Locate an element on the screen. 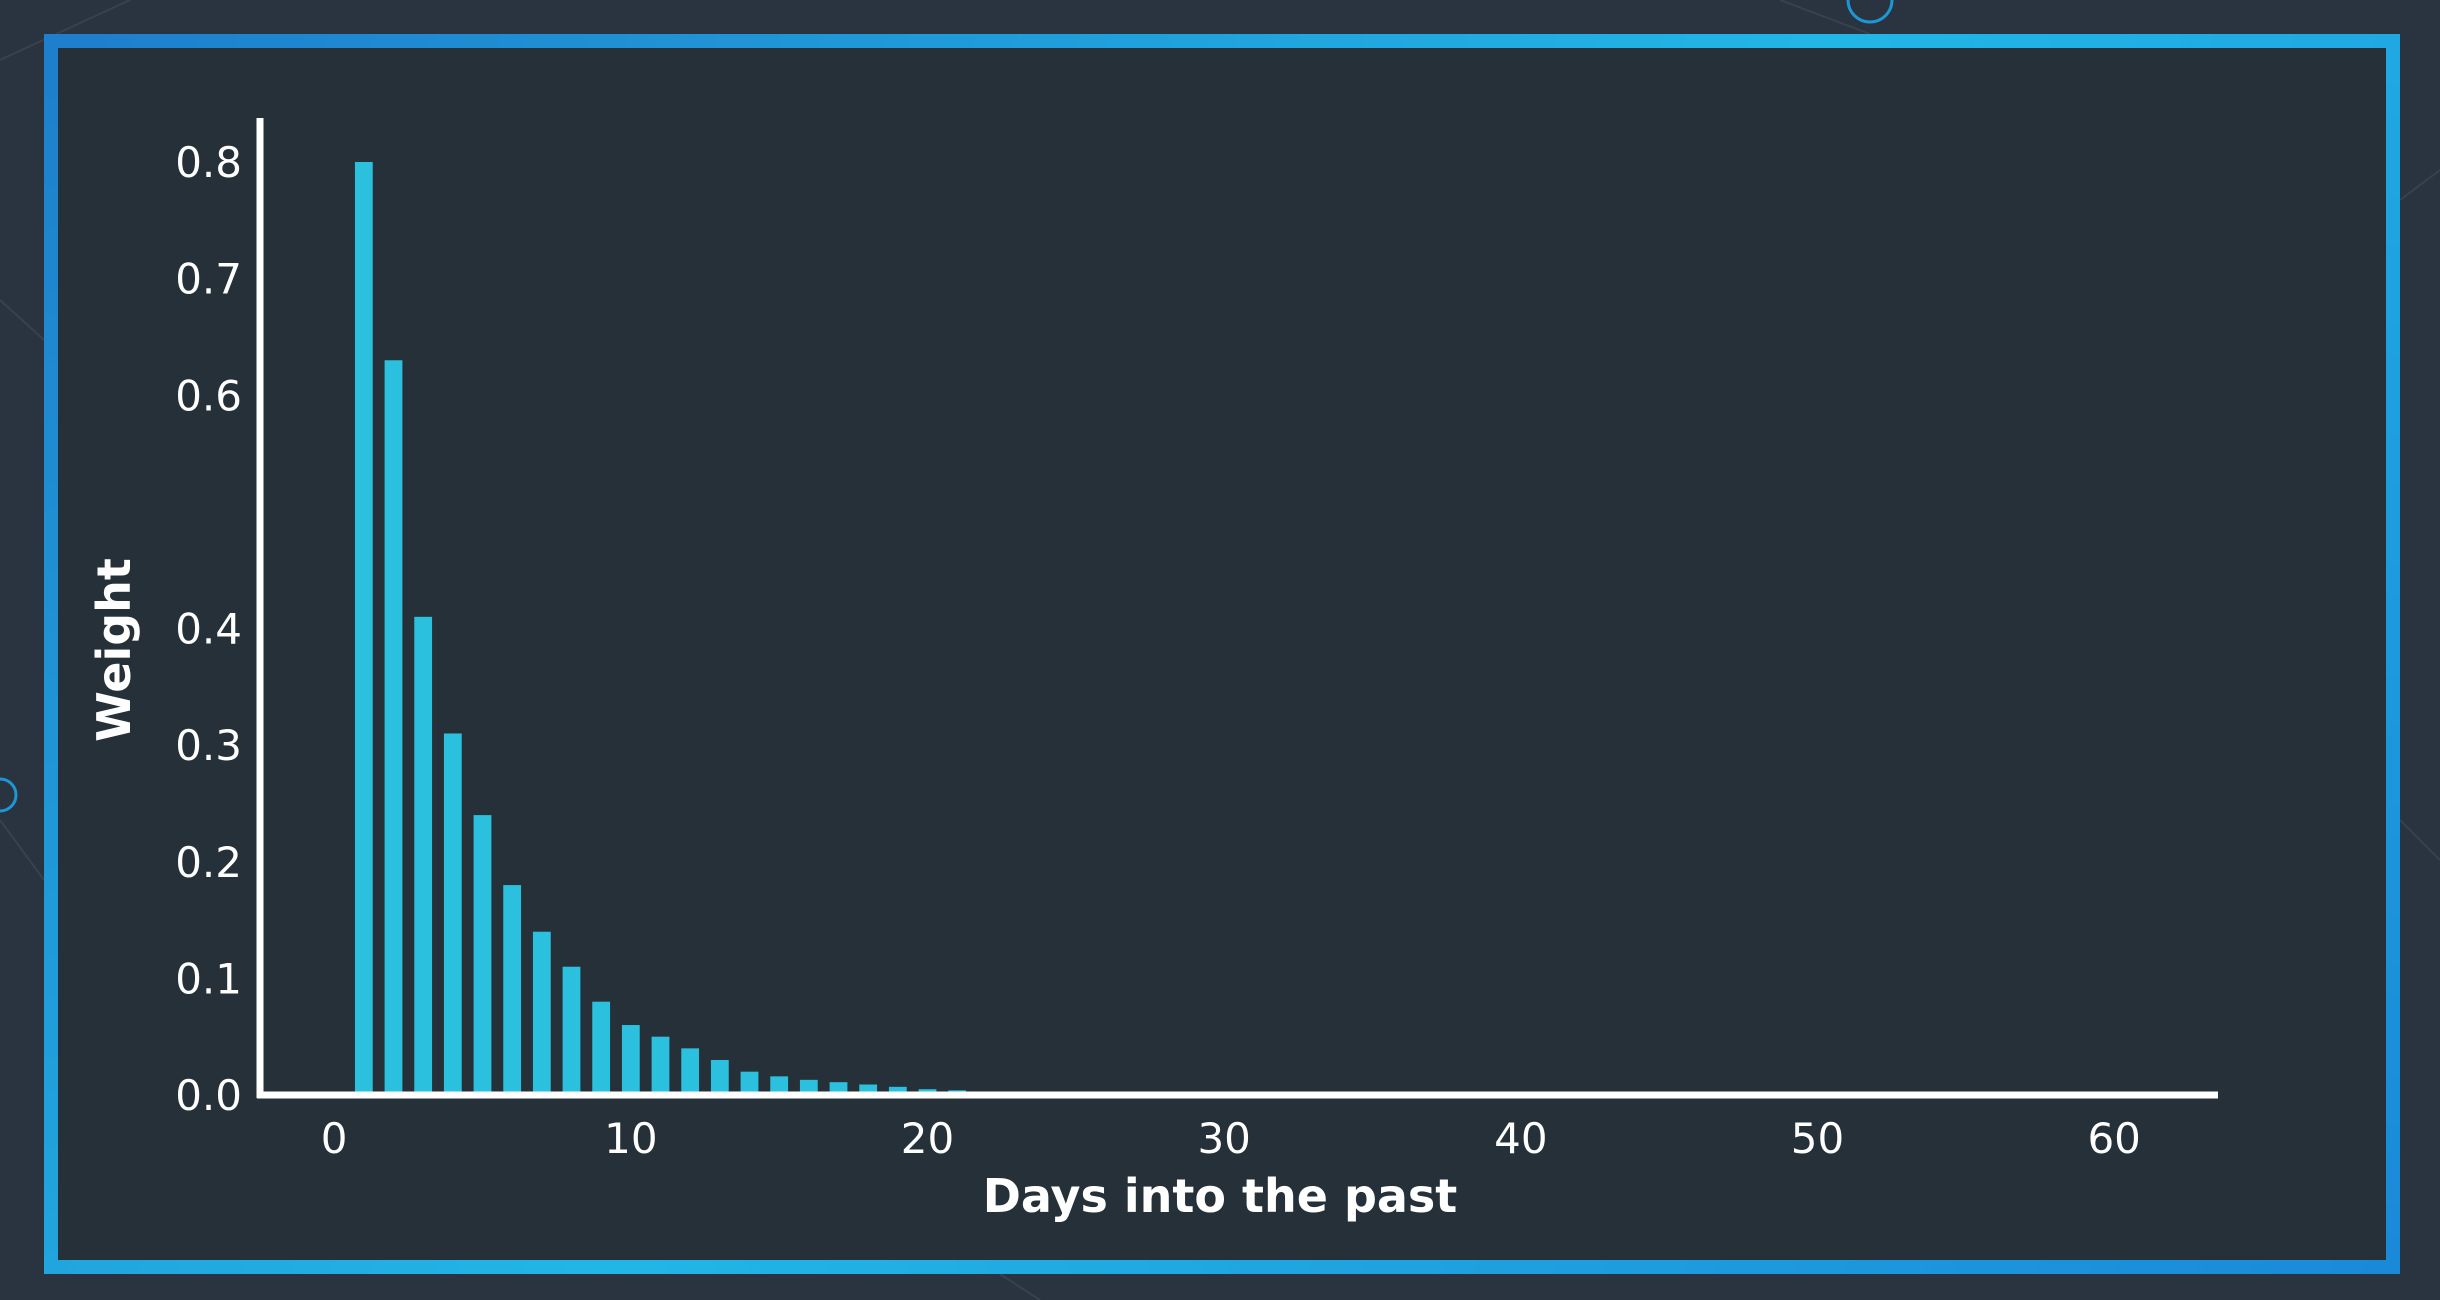  y-tick-label: 0.2 is located at coordinates (208, 862).